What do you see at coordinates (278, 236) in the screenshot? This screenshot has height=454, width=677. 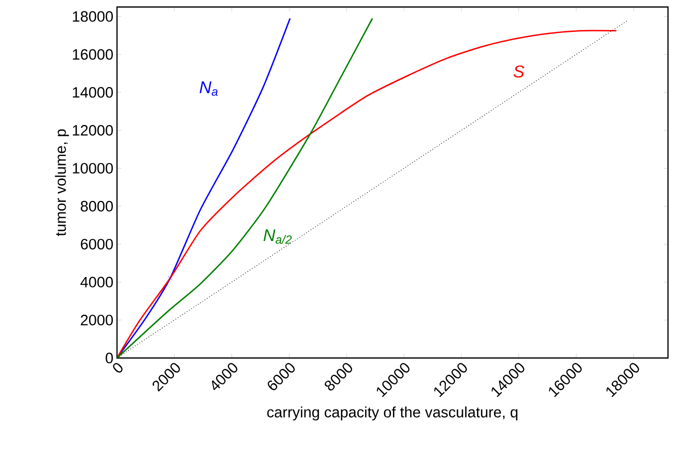 I see `series-label: N$_{a/2}$` at bounding box center [278, 236].